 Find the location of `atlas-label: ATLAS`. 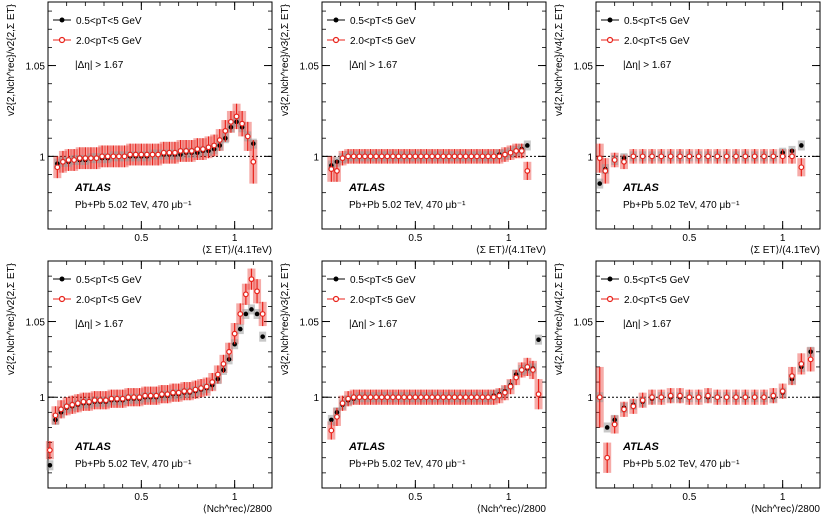

atlas-label: ATLAS is located at coordinates (93, 447).